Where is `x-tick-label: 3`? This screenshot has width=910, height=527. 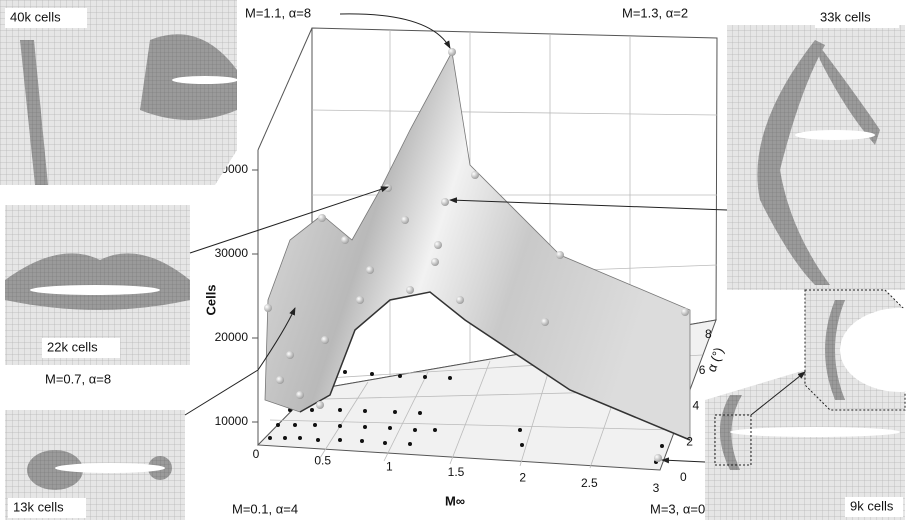
x-tick-label: 3 is located at coordinates (656, 488).